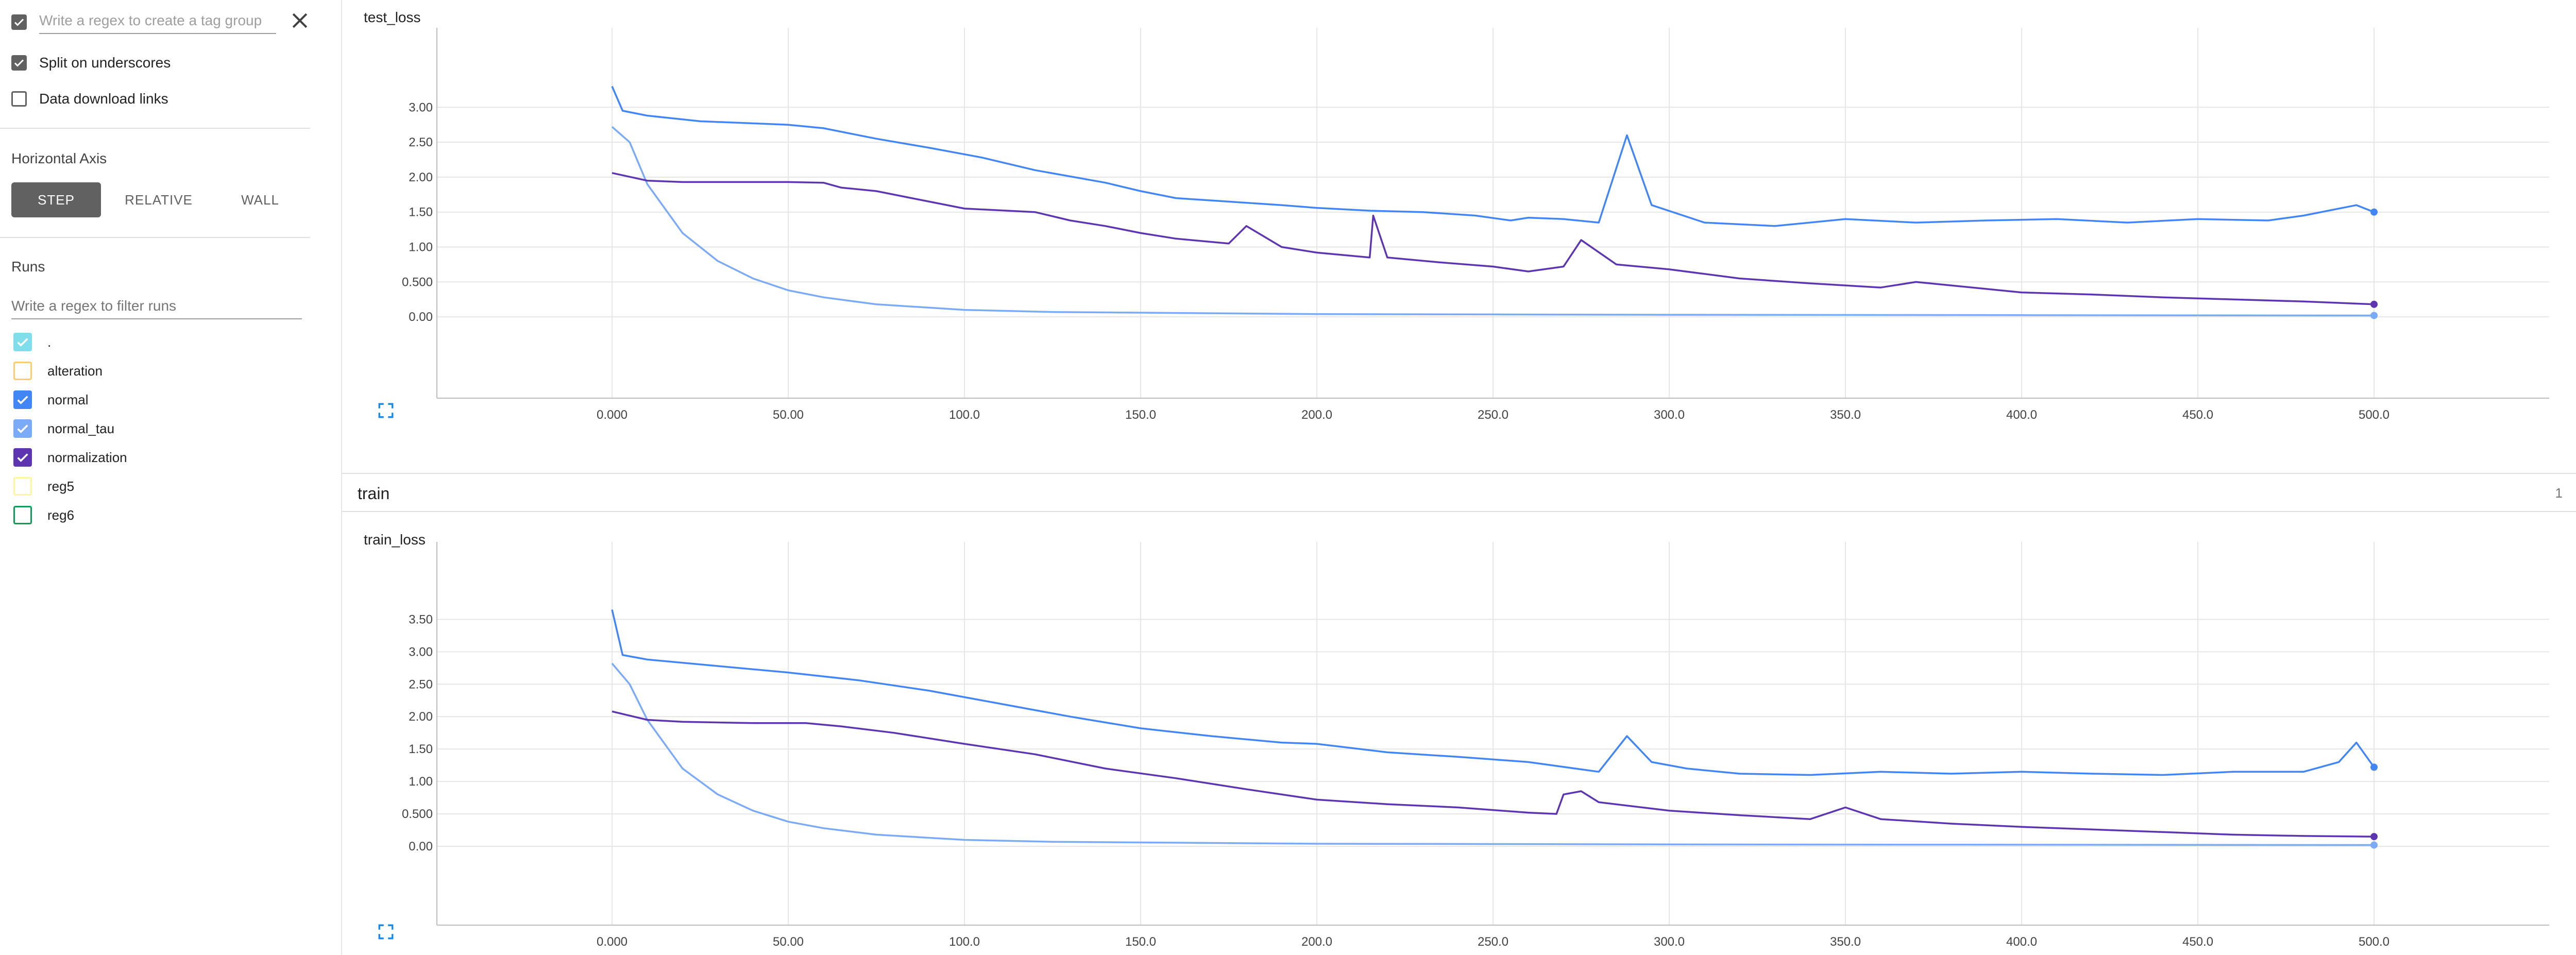  What do you see at coordinates (260, 200) in the screenshot?
I see `axis-wall-button: WALL` at bounding box center [260, 200].